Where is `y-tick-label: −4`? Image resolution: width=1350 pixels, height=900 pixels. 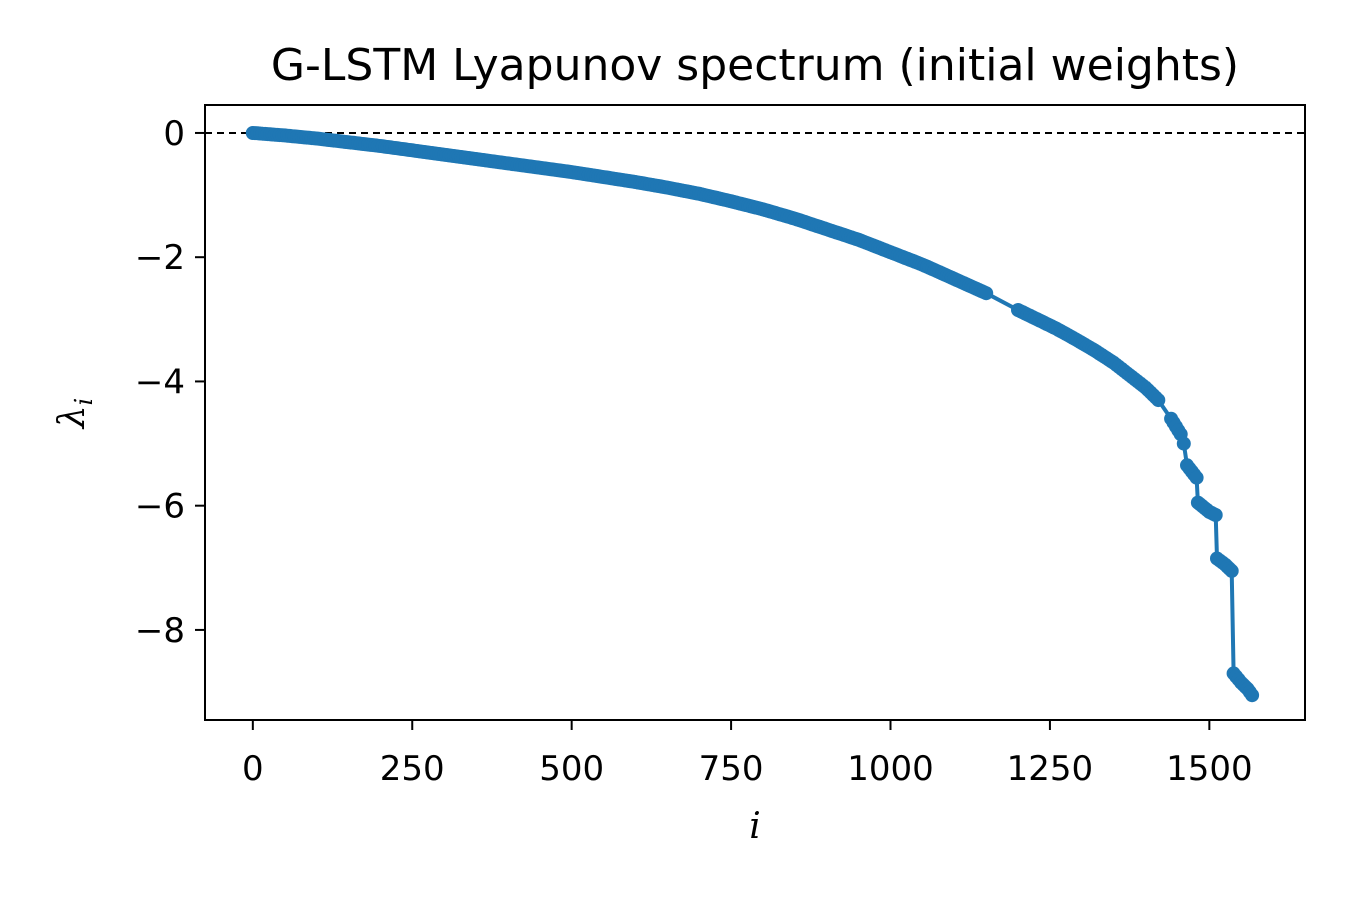 y-tick-label: −4 is located at coordinates (160, 382).